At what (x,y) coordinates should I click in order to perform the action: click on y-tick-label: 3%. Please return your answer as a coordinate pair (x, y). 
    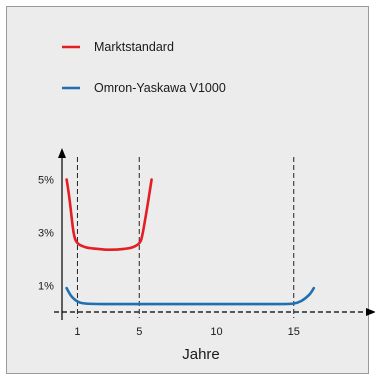
    Looking at the image, I should click on (46, 234).